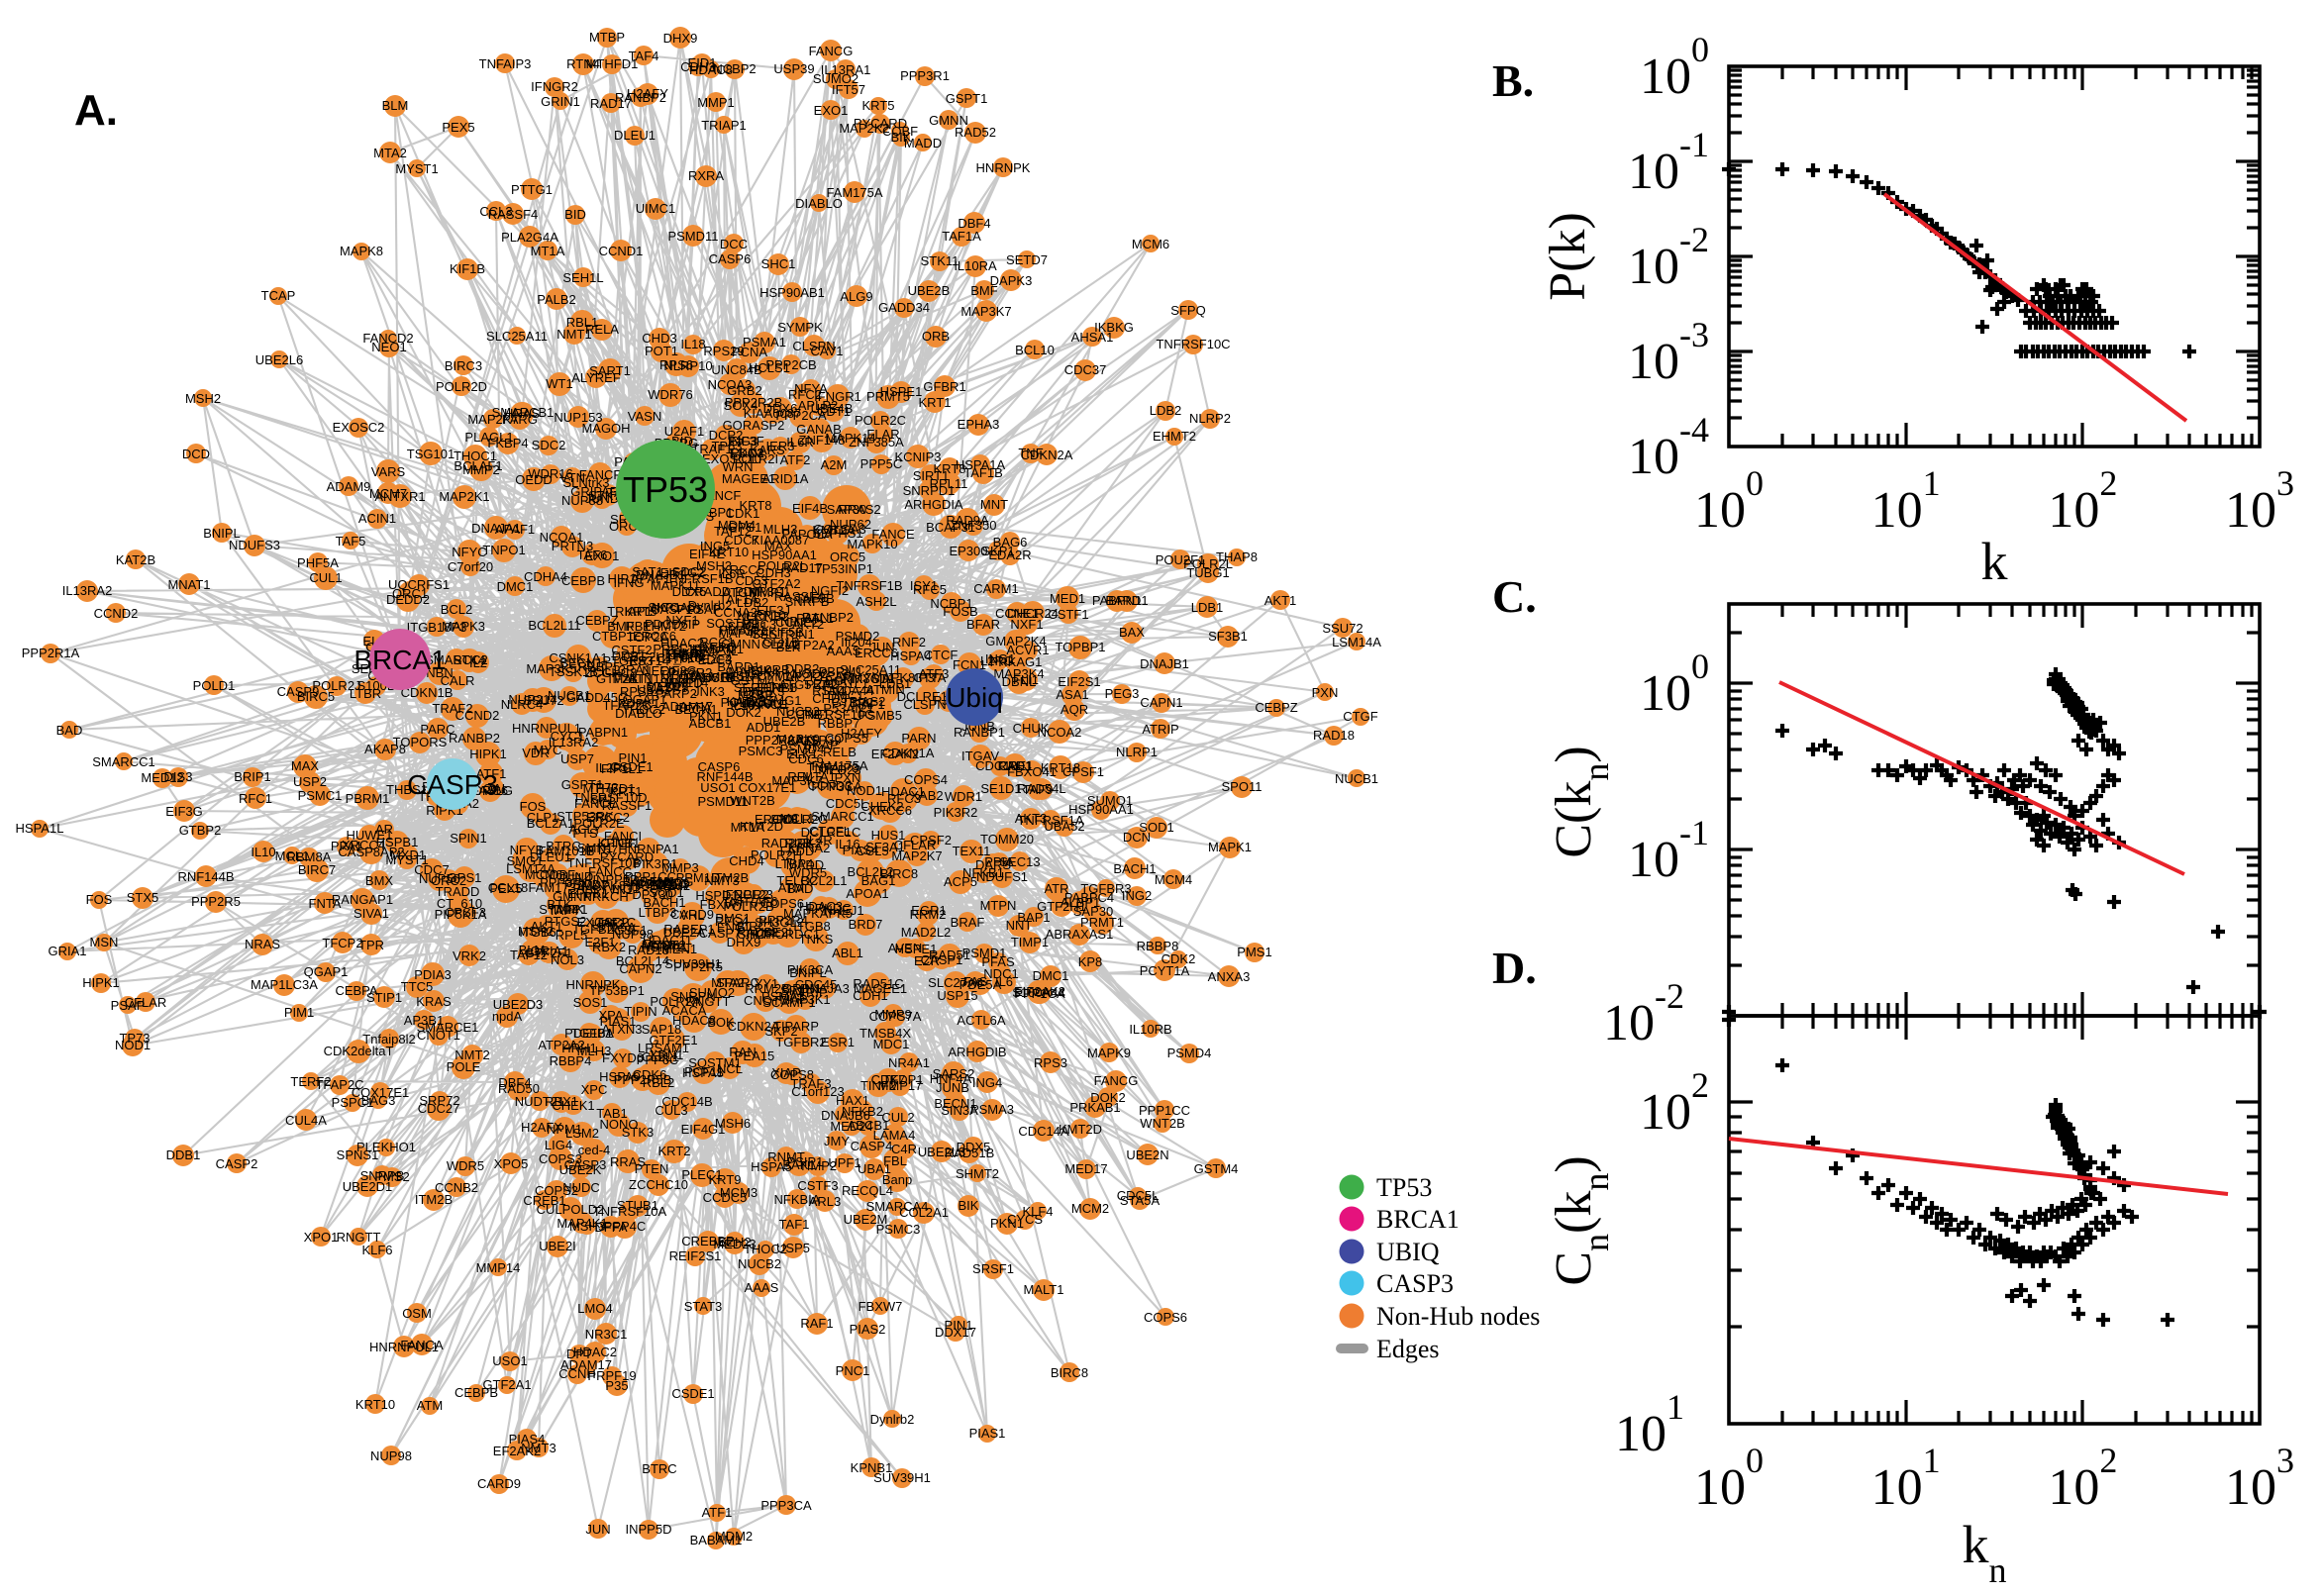  I want to click on svg-text: SPIN1, so click(468, 838).